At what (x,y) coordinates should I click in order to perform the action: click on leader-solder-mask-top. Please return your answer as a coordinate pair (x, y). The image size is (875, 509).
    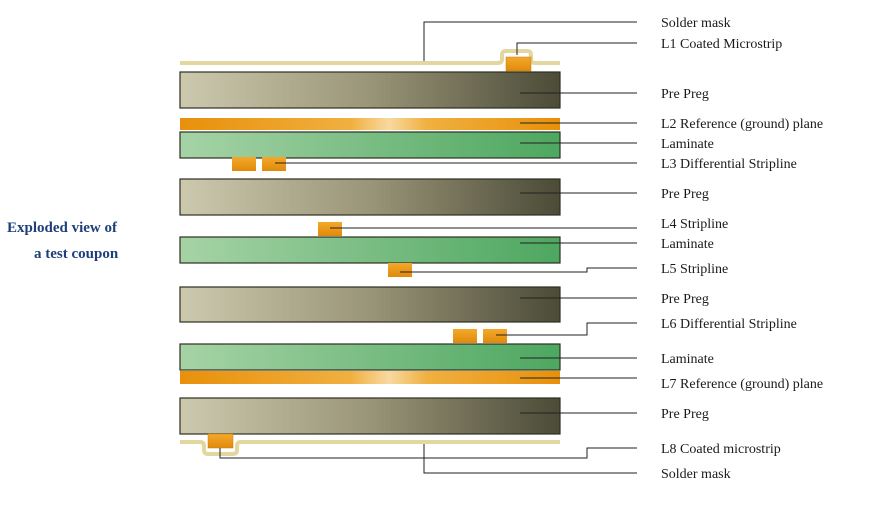
    Looking at the image, I should click on (530, 41).